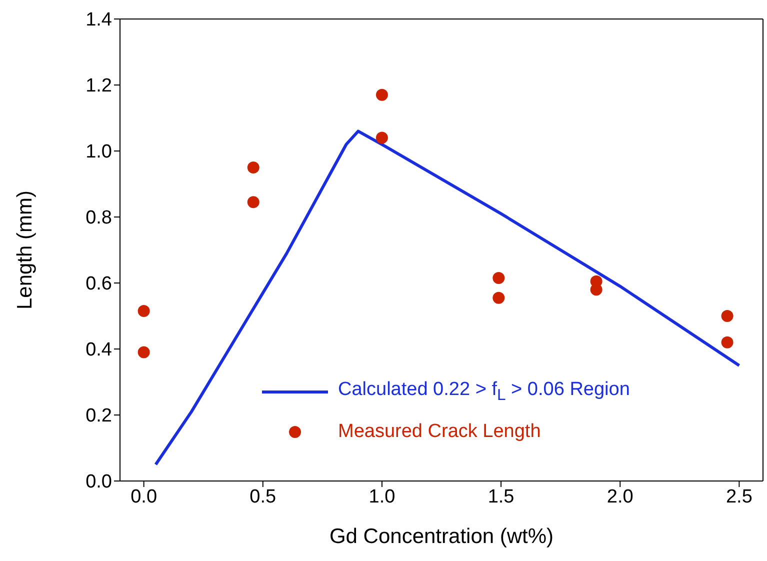 This screenshot has height=561, width=767. Describe the element at coordinates (99, 284) in the screenshot. I see `y-tick-label: 0.6` at that location.